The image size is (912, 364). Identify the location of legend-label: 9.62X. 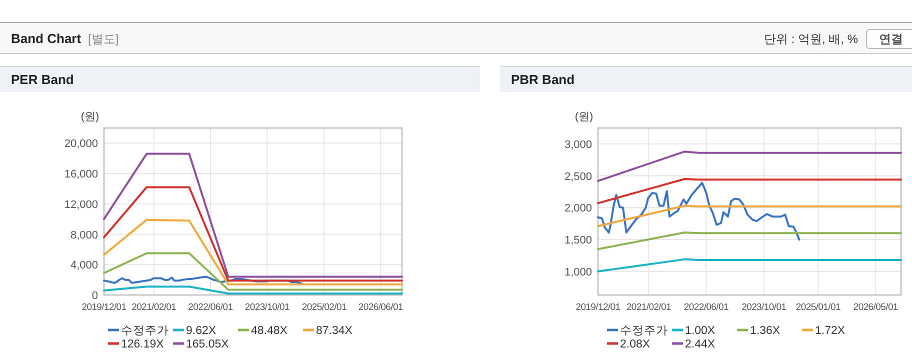
(201, 331).